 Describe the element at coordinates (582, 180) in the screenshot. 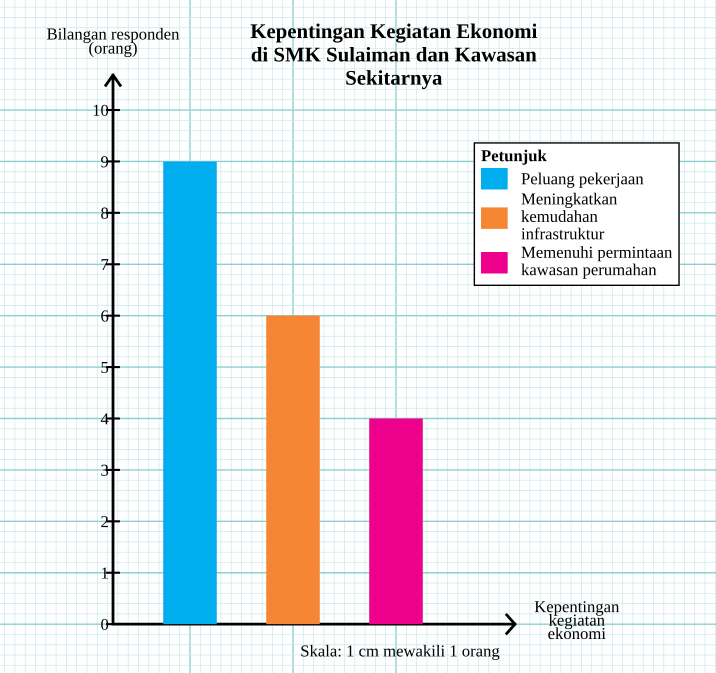

I see `legend-label: Peluang pekerjaan` at that location.